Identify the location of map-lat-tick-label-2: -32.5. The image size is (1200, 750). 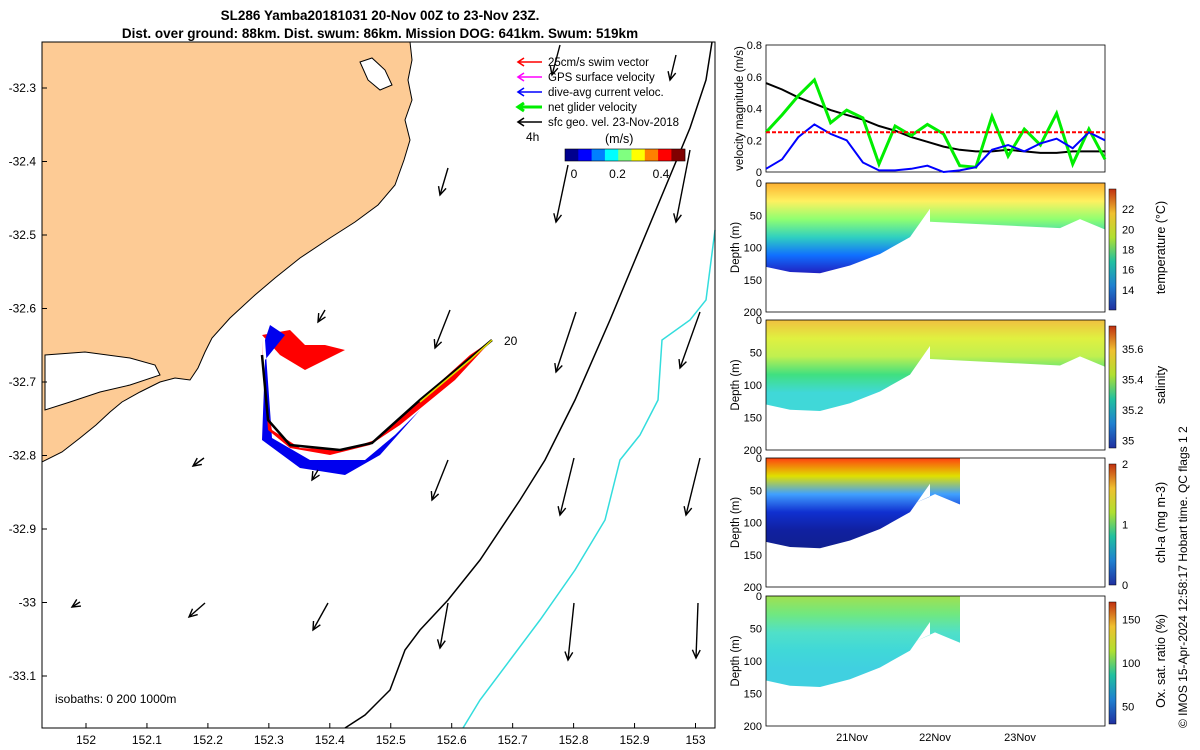
(23, 235).